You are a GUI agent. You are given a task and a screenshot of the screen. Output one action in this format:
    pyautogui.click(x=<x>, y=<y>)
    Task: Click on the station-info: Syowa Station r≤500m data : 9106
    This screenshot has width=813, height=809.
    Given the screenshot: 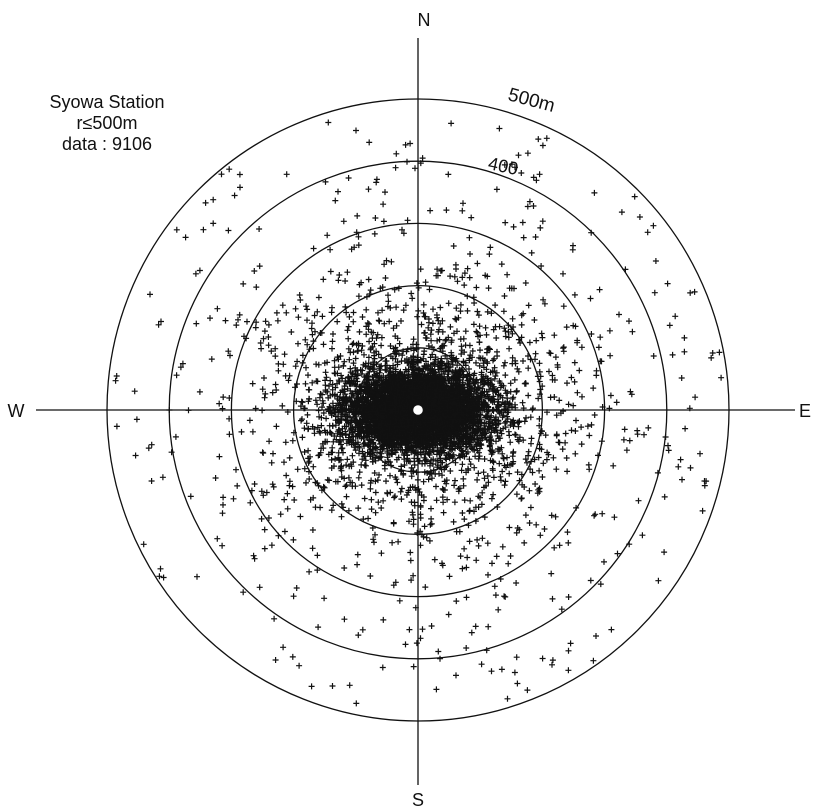 What is the action you would take?
    pyautogui.click(x=107, y=123)
    